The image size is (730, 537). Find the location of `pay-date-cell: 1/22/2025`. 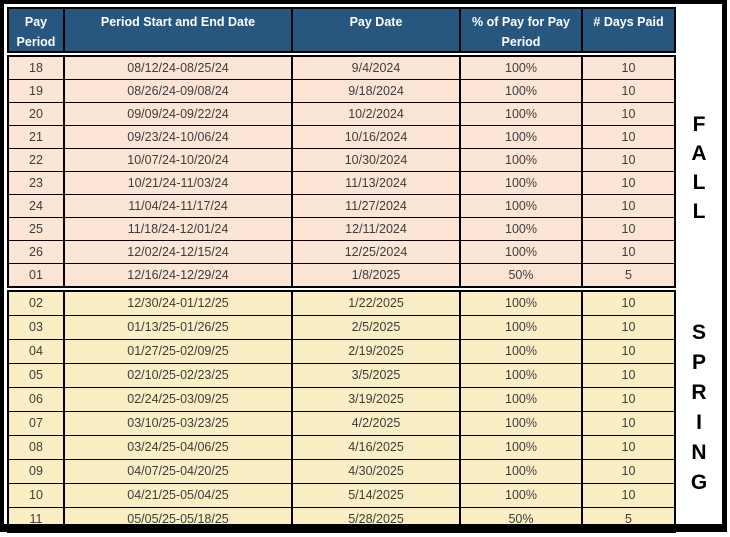

pay-date-cell: 1/22/2025 is located at coordinates (376, 303).